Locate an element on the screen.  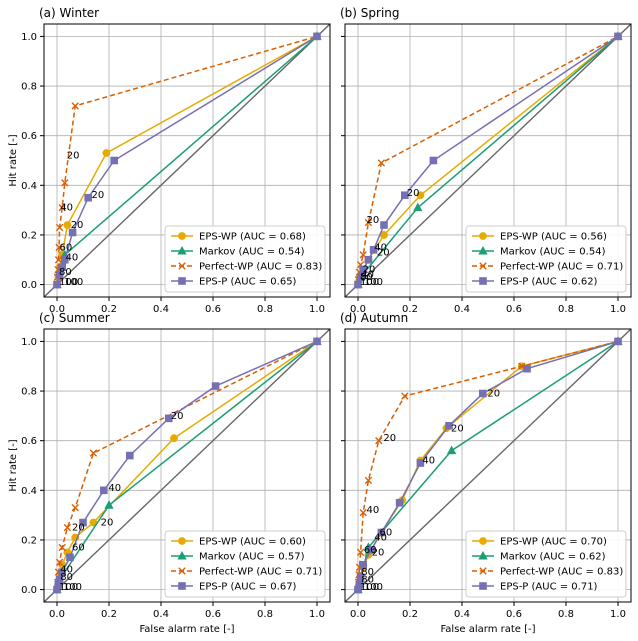
legend-entry-markov: Markov (AUC = 0.57) is located at coordinates (252, 557).